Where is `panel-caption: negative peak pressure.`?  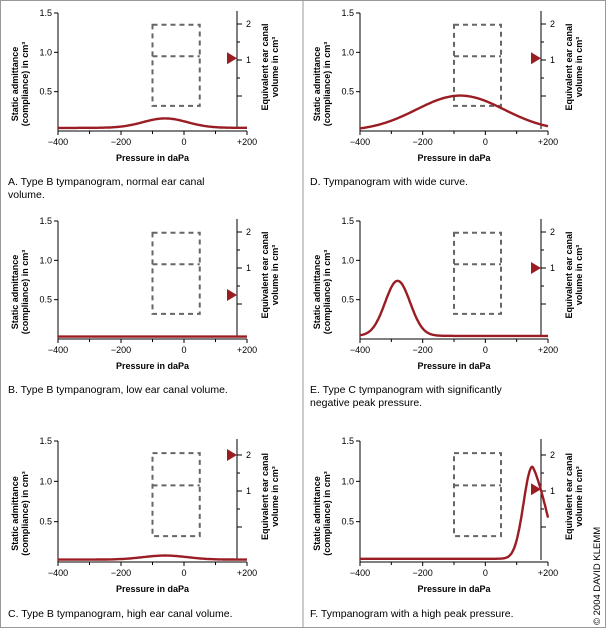
panel-caption: negative peak pressure. is located at coordinates (366, 403).